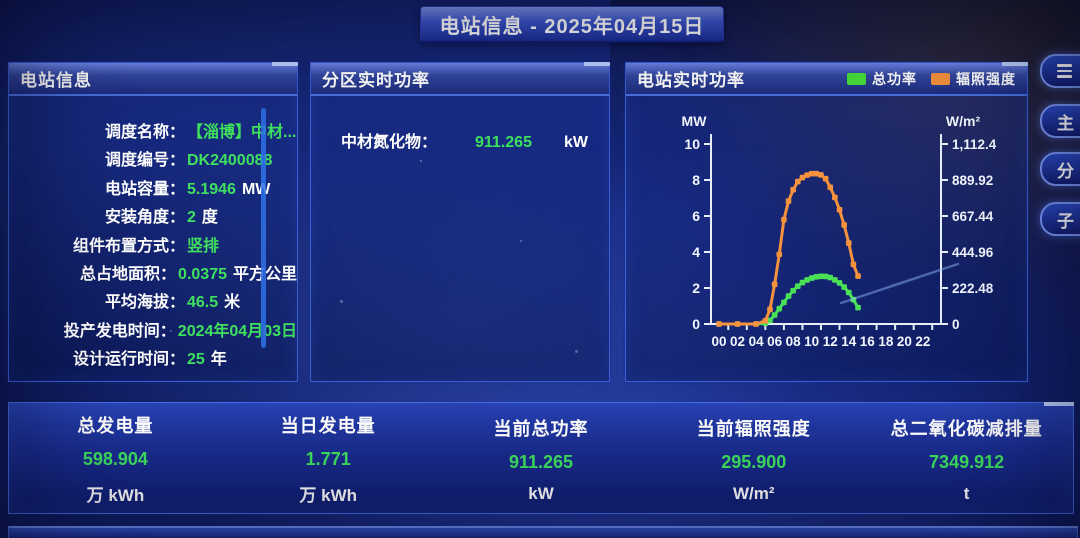 The height and width of the screenshot is (538, 1080). I want to click on stat-block: 总二氧化碳减排量 7349.912 t, so click(966, 458).